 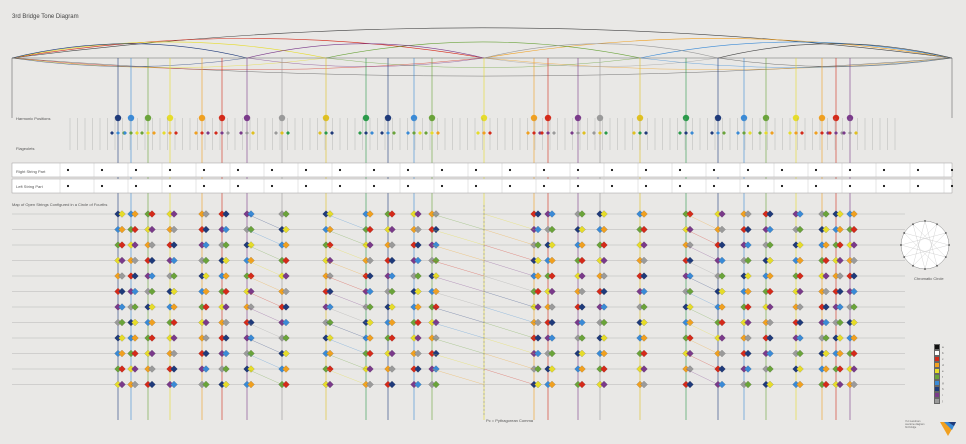 I want to click on harmonic-positions-label: Harmonic Positions, so click(x=33, y=118).